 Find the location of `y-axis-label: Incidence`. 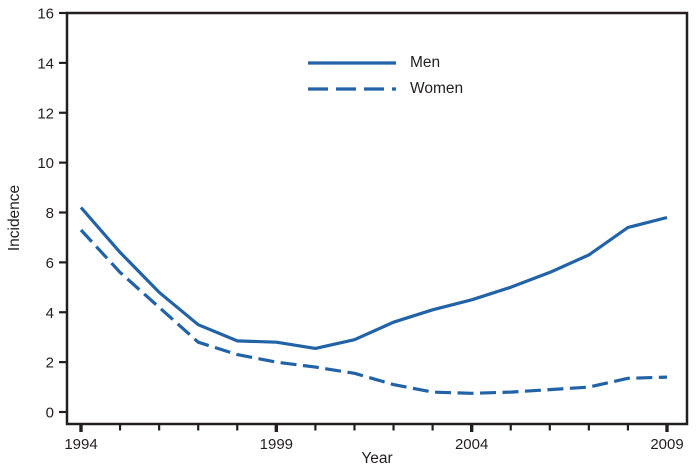

y-axis-label: Incidence is located at coordinates (14, 218).